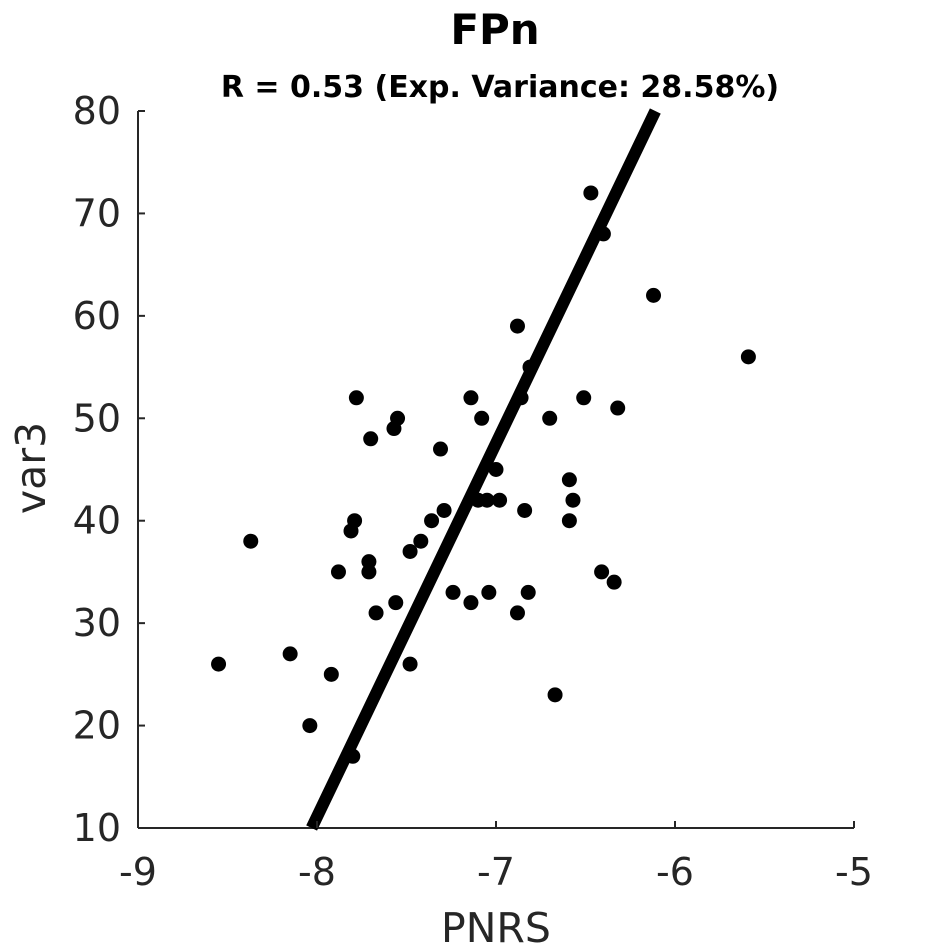 The width and height of the screenshot is (945, 945). What do you see at coordinates (97, 111) in the screenshot?
I see `y-tick-label: 80` at bounding box center [97, 111].